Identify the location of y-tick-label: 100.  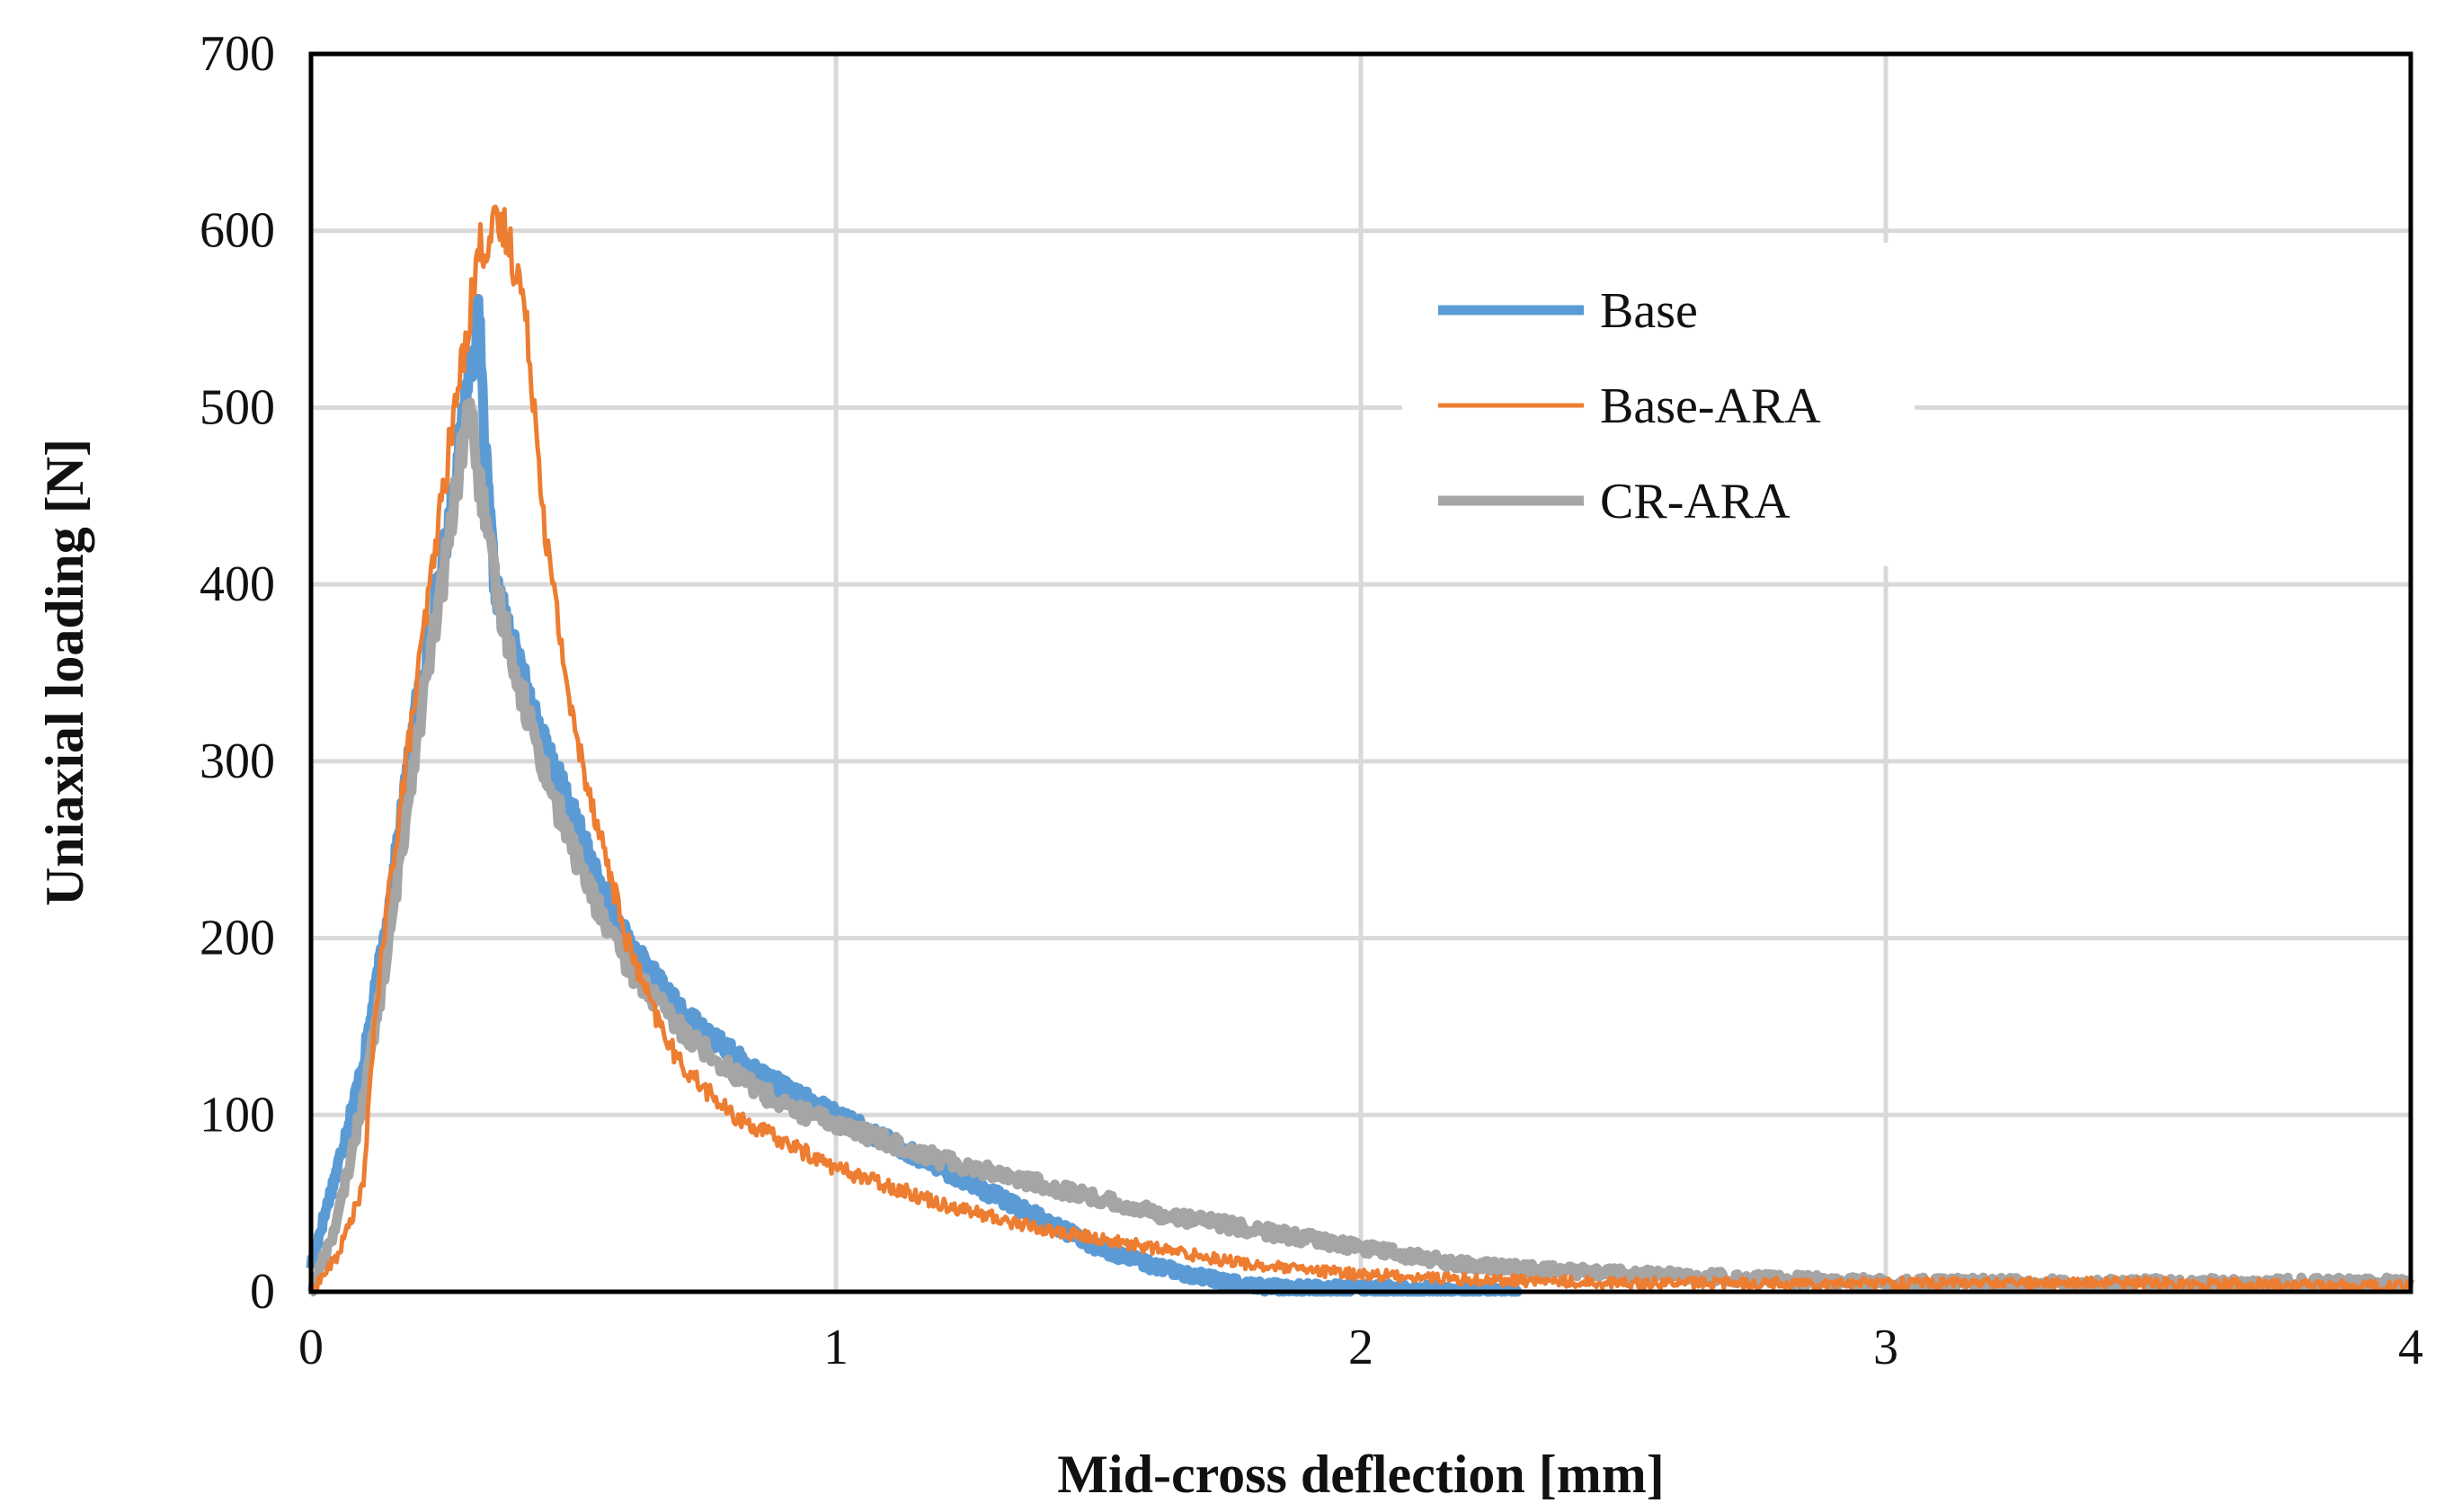
(237, 1115).